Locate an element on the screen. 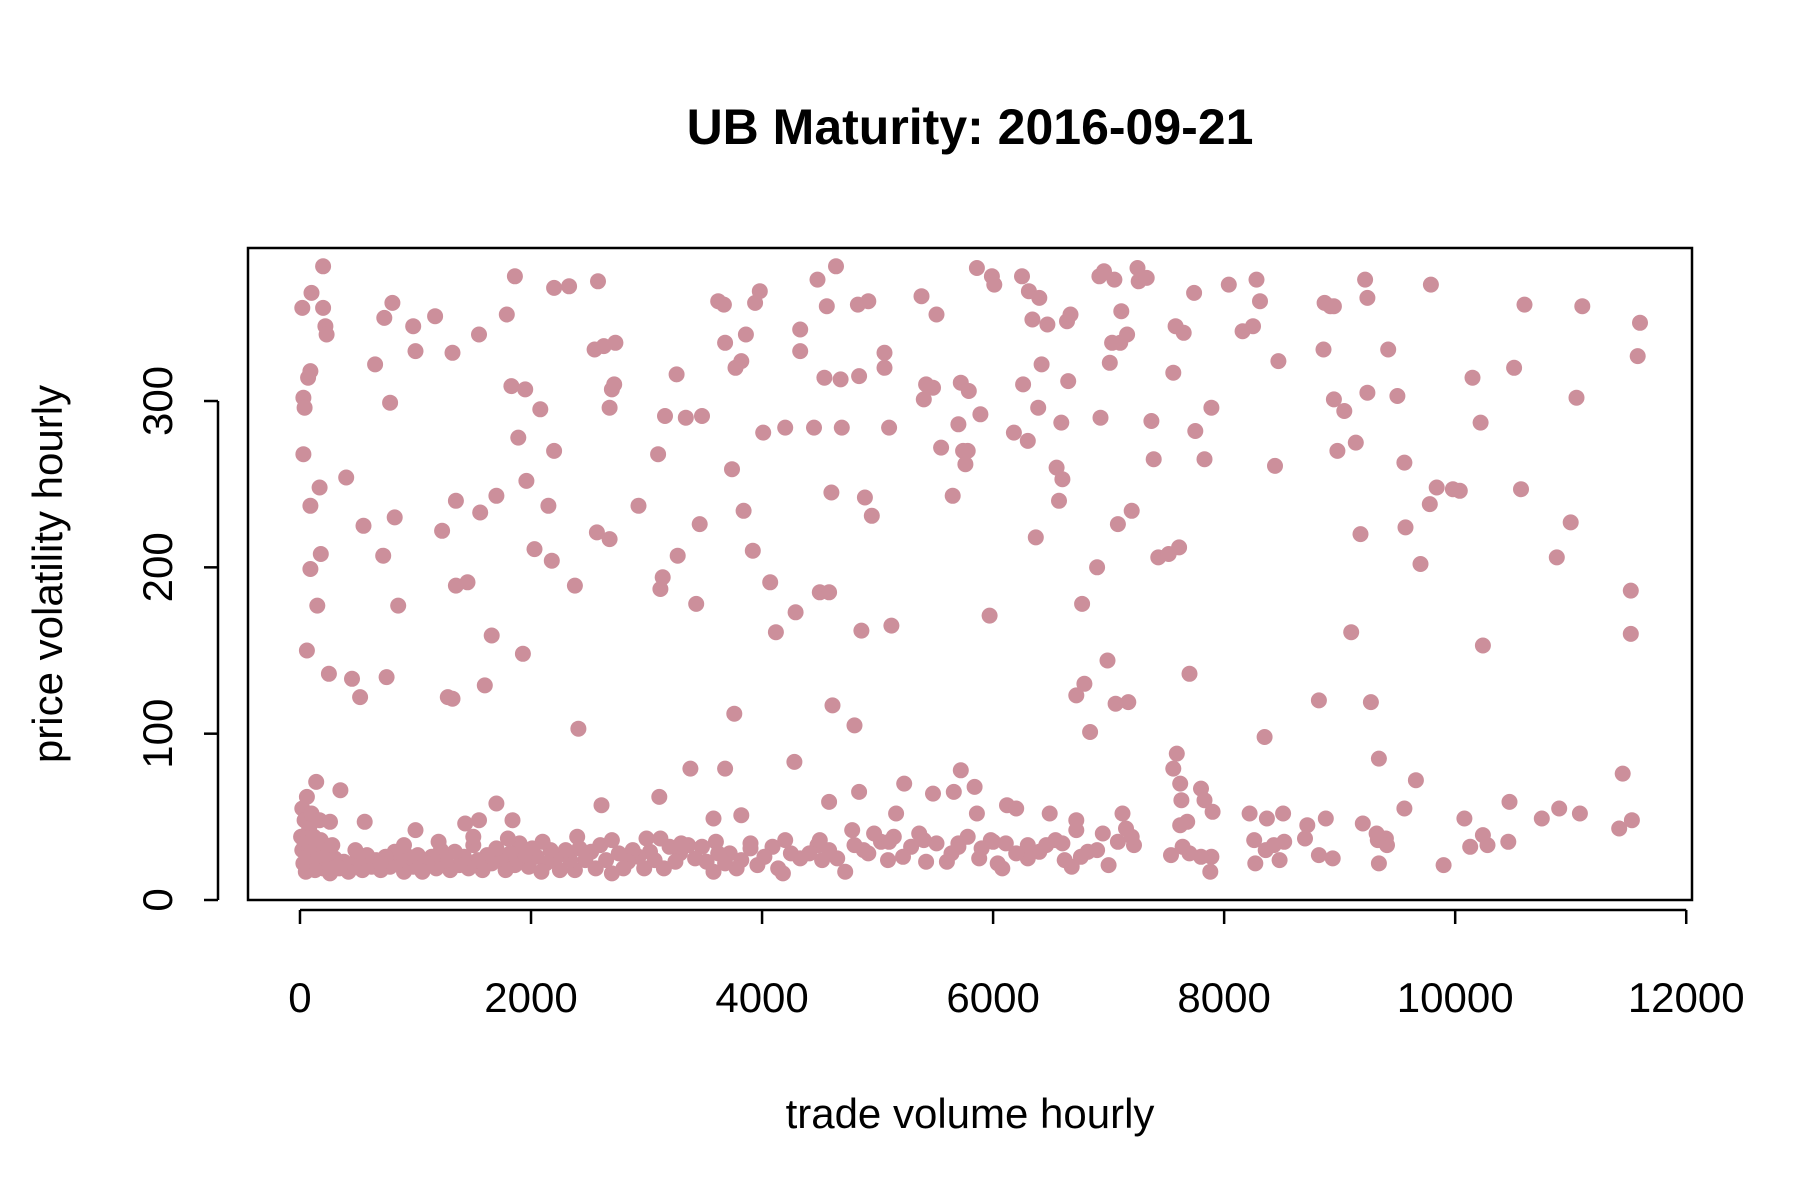 Image resolution: width=1800 pixels, height=1200 pixels. y-tick-label: 200 is located at coordinates (157, 567).